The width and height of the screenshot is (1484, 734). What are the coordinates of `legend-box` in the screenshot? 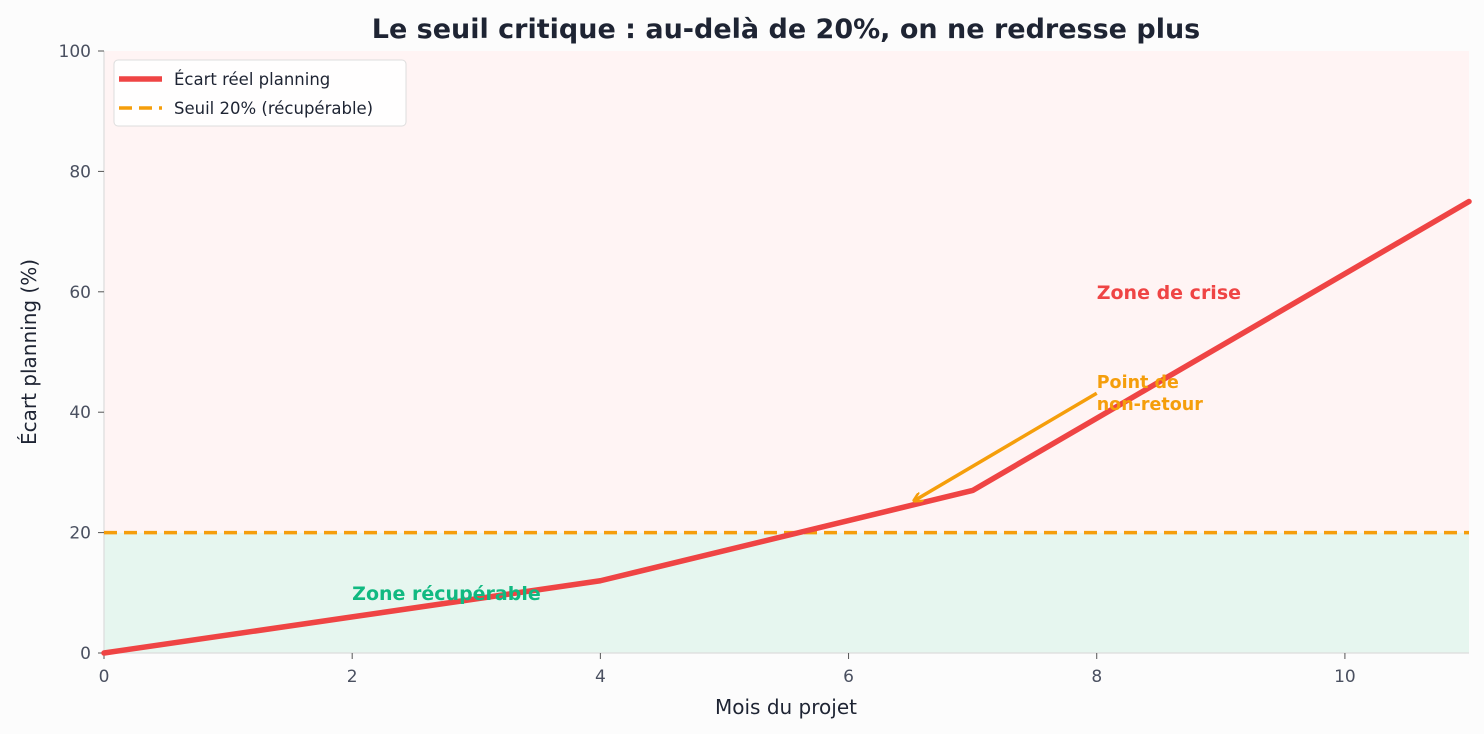 It's located at (260, 93).